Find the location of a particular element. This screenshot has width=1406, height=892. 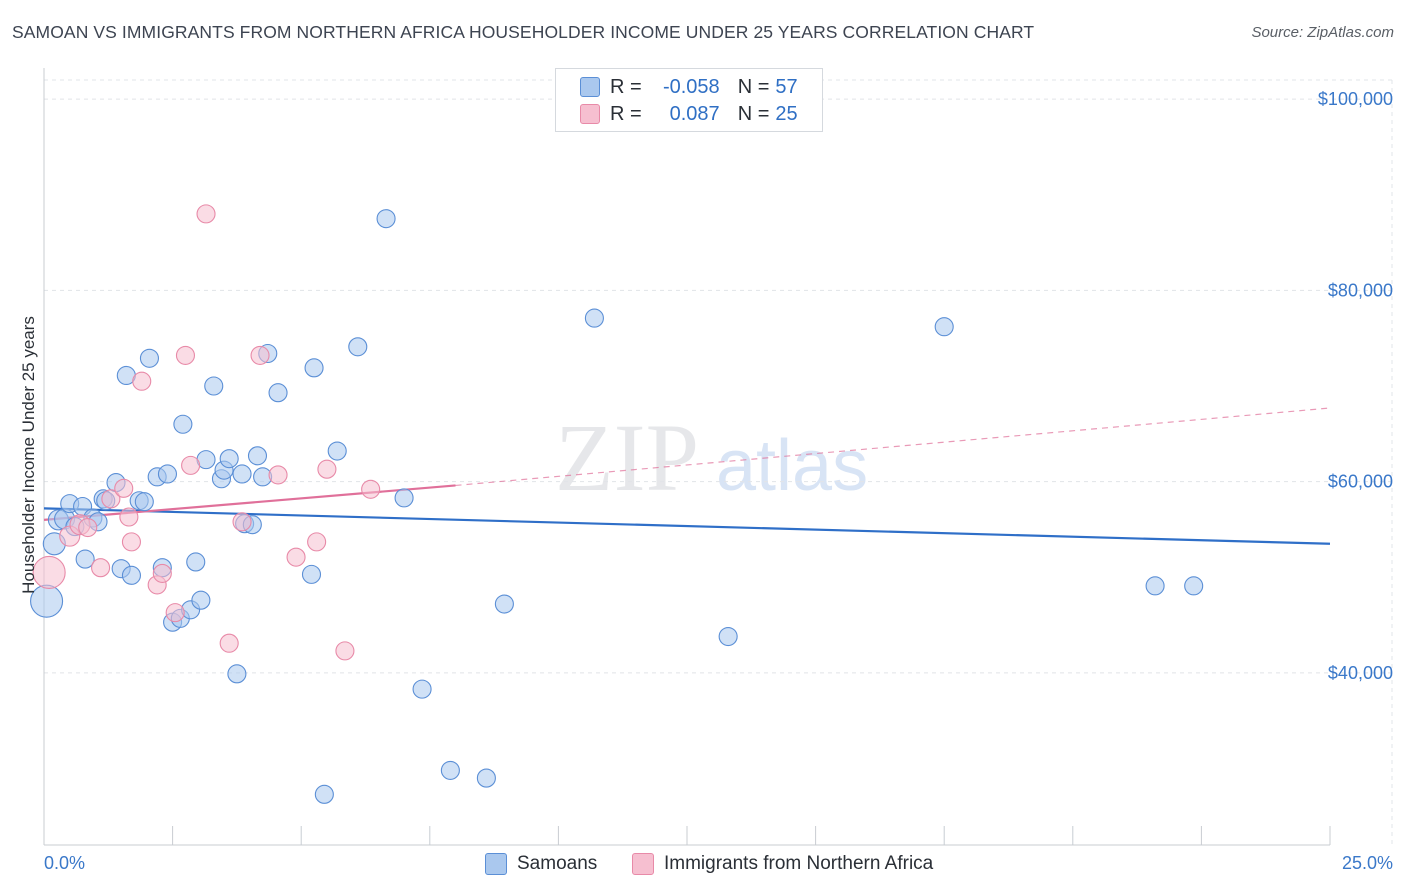

trend-line-immigrants is located at coordinates (249, 502).